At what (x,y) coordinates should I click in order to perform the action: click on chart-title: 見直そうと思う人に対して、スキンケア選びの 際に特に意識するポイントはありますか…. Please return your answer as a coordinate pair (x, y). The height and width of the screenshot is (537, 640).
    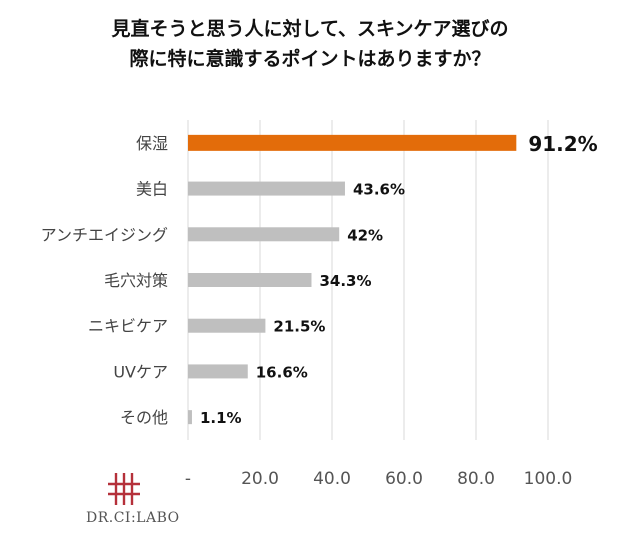
    Looking at the image, I should click on (310, 44).